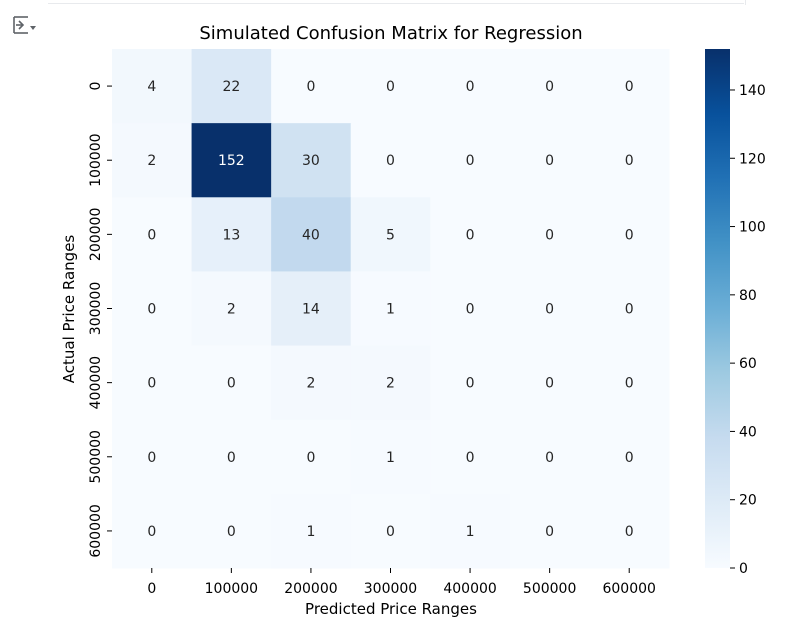 This screenshot has width=797, height=638. What do you see at coordinates (748, 330) in the screenshot?
I see `colorbar-ticks: 0 20 40 60 80 100 120 140` at bounding box center [748, 330].